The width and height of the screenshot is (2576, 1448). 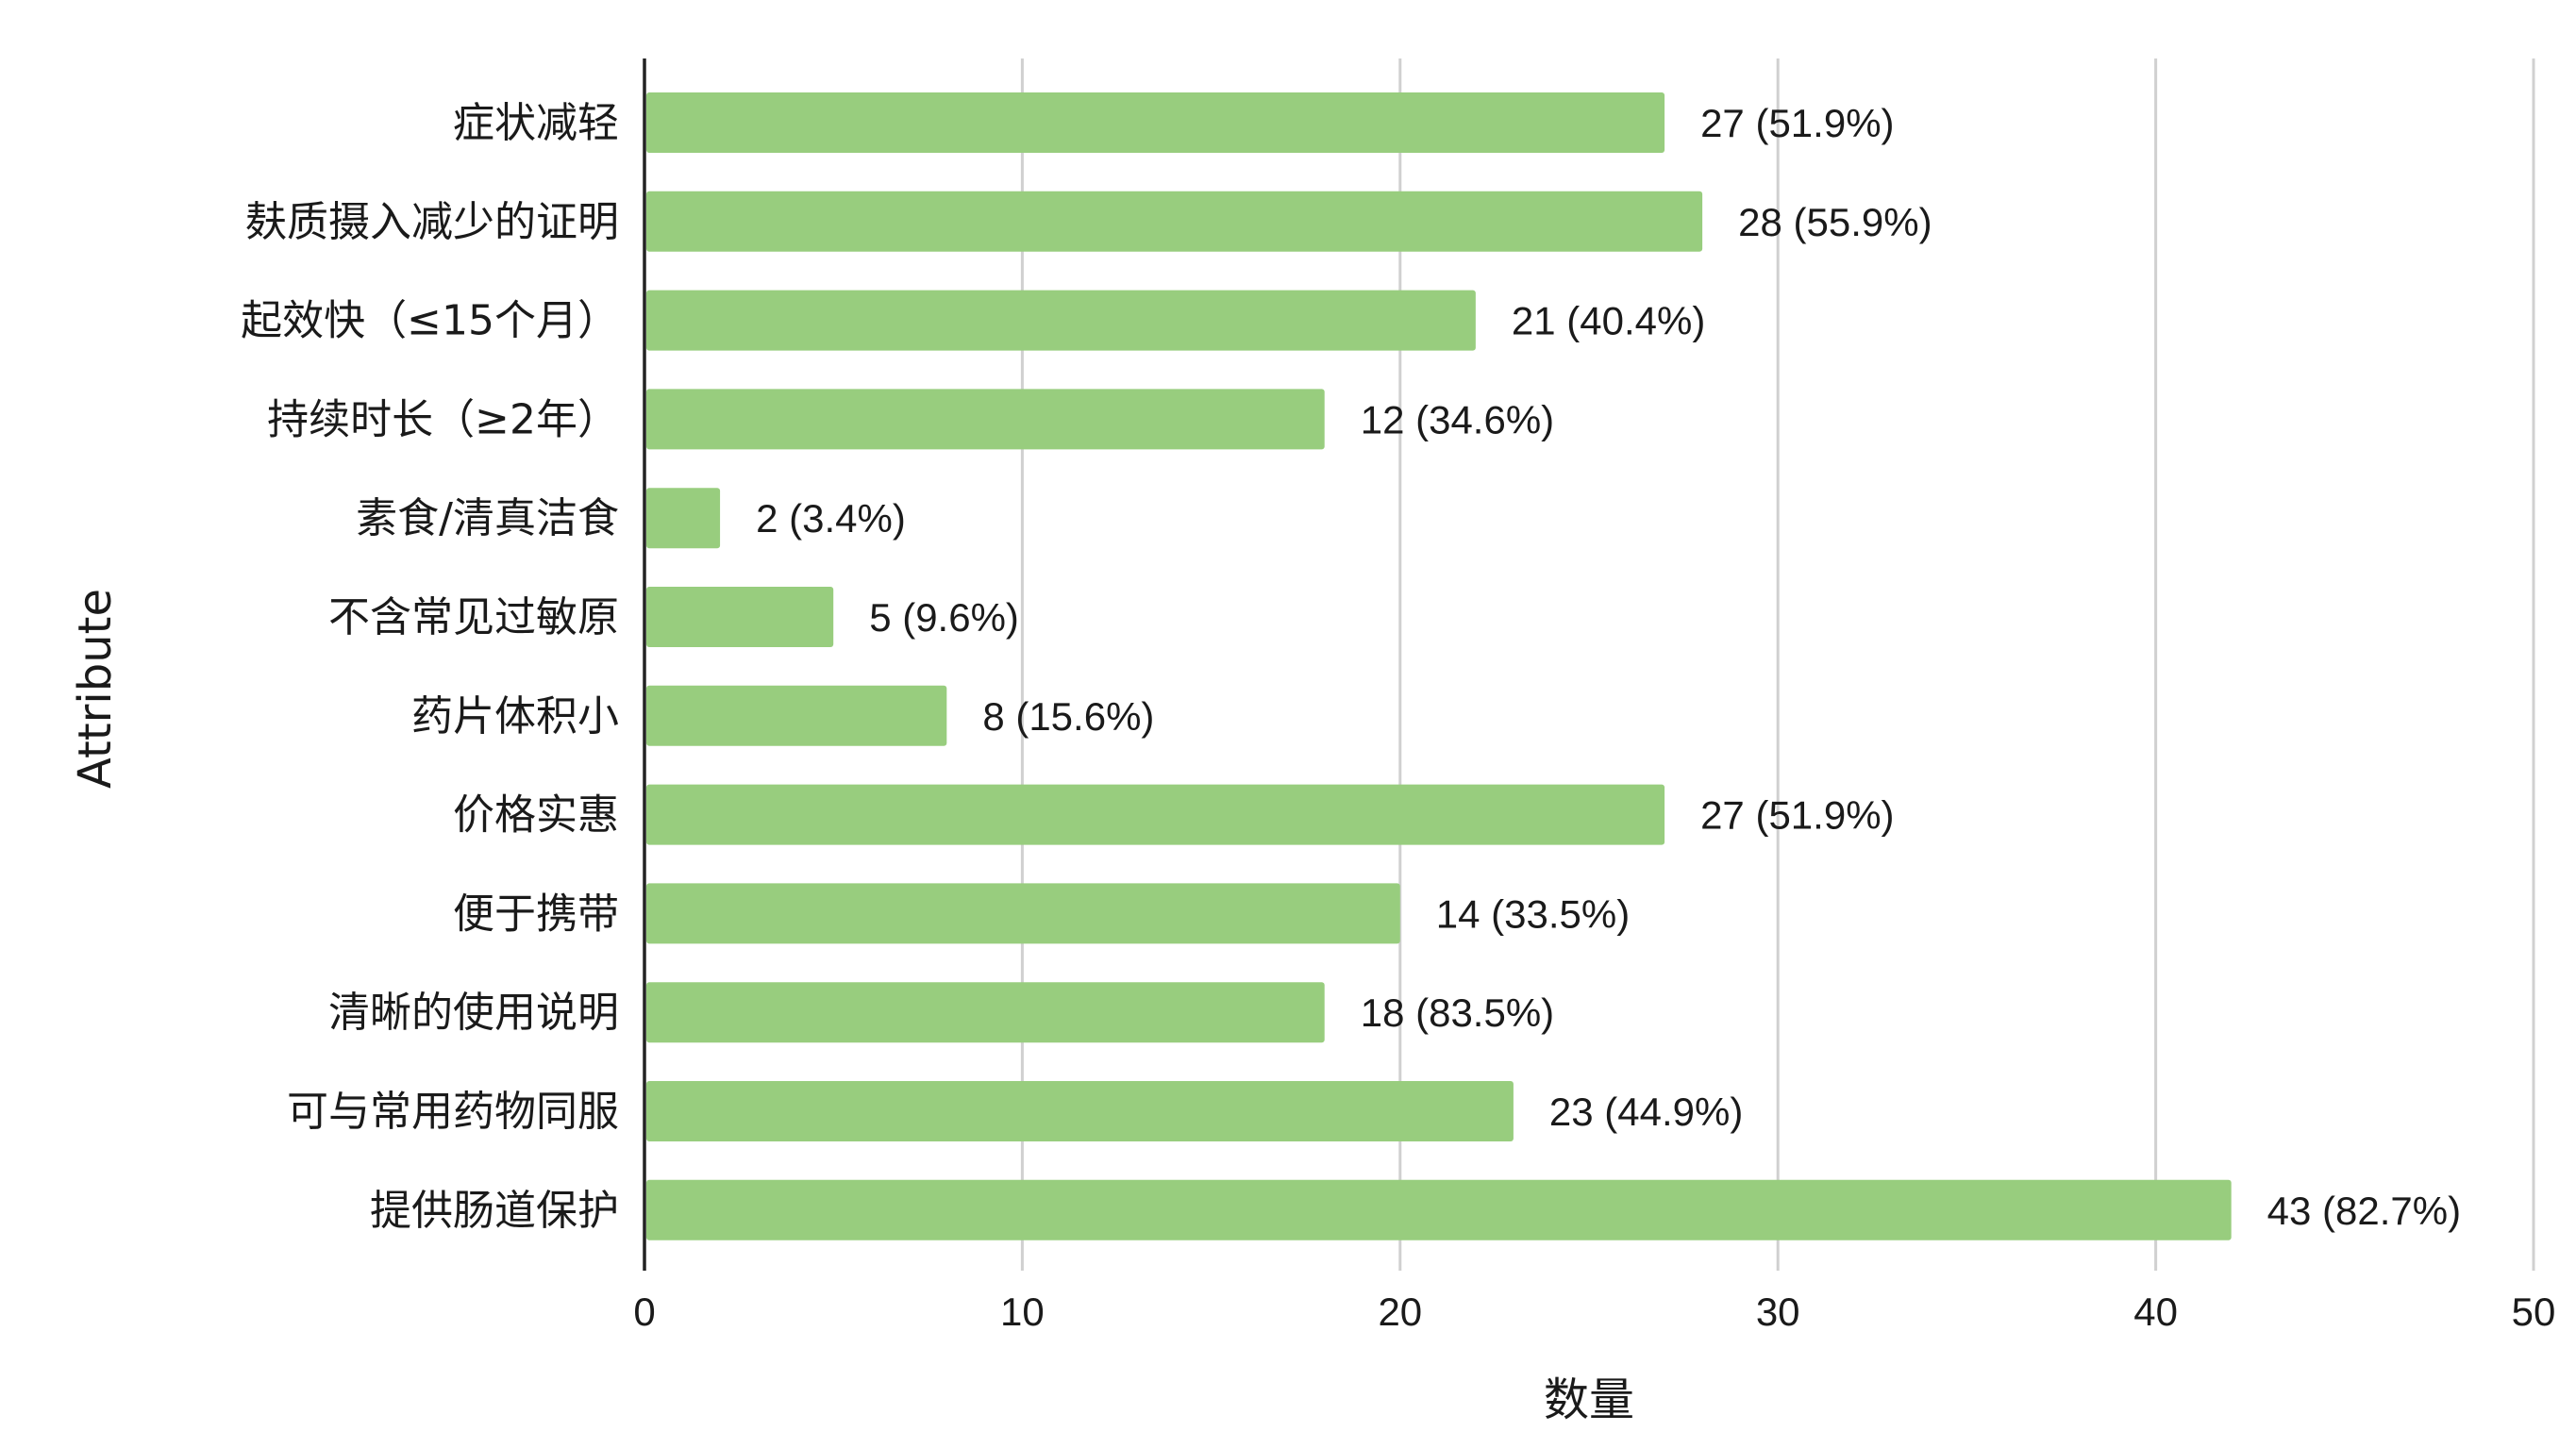 What do you see at coordinates (515, 716) in the screenshot?
I see `category-label: 药片体积小` at bounding box center [515, 716].